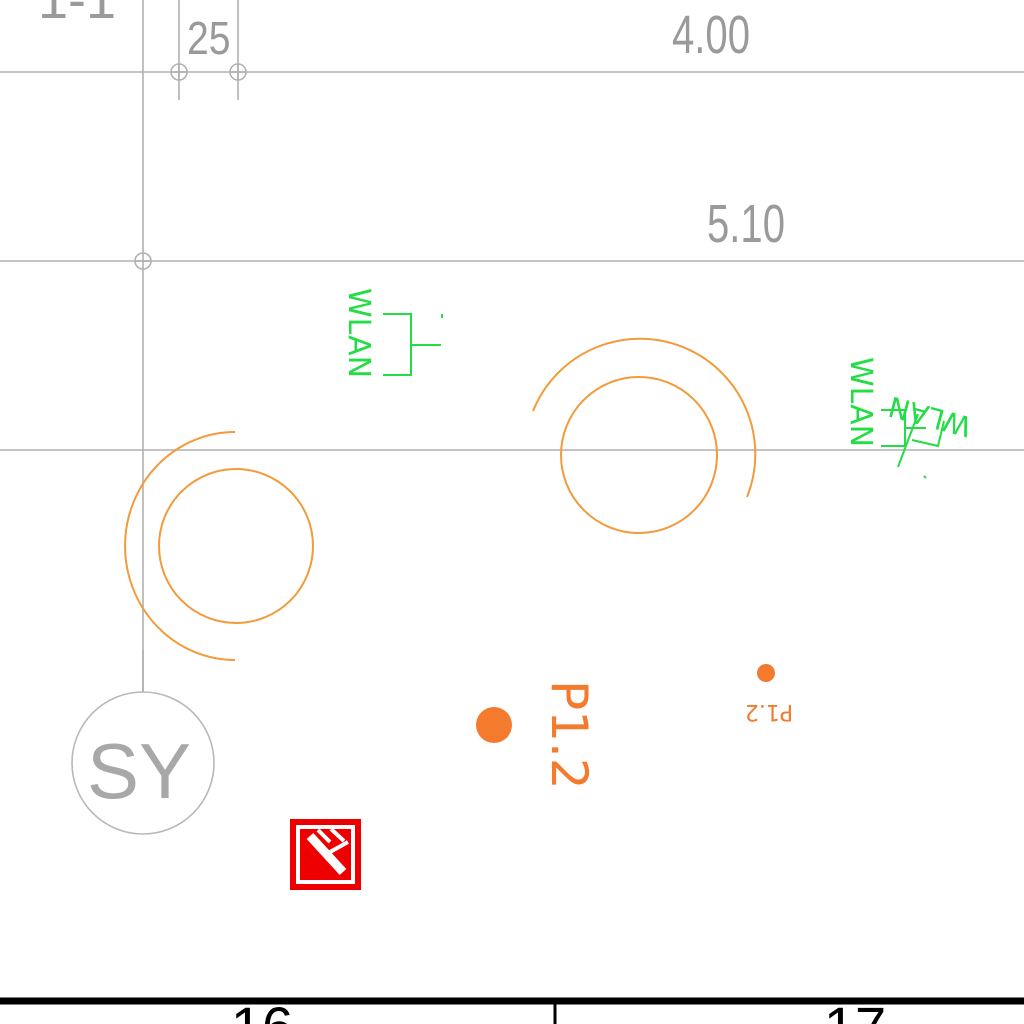 This screenshot has height=1024, width=1024. Describe the element at coordinates (262, 1009) in the screenshot. I see `sheet-column-number-left: 16` at that location.